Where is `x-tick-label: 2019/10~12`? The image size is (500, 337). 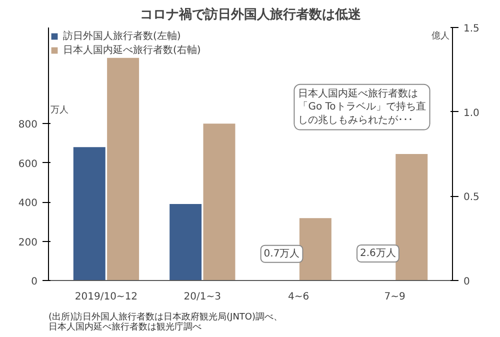
x-tick-label: 2019/10~12 is located at coordinates (106, 297).